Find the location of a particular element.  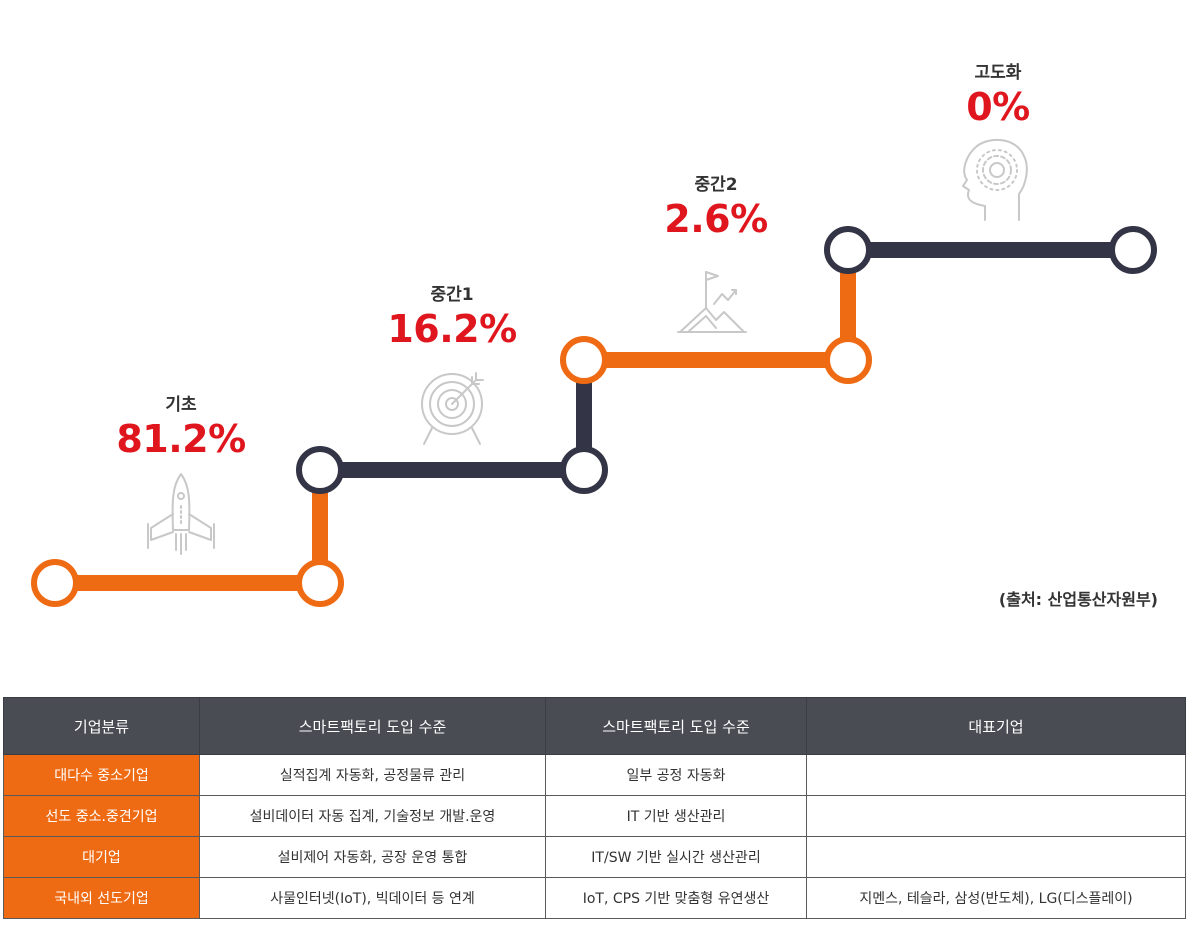

stage-label: 고도화 0% is located at coordinates (998, 93).